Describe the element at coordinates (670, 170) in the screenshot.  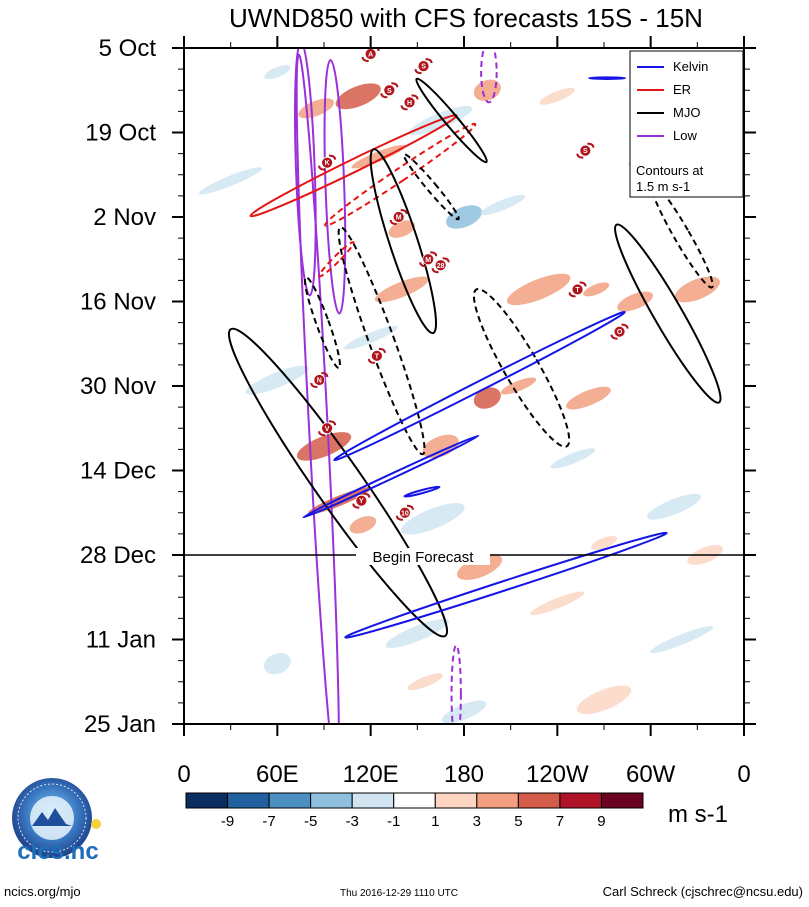
I see `legend-note-line1: Contours at` at that location.